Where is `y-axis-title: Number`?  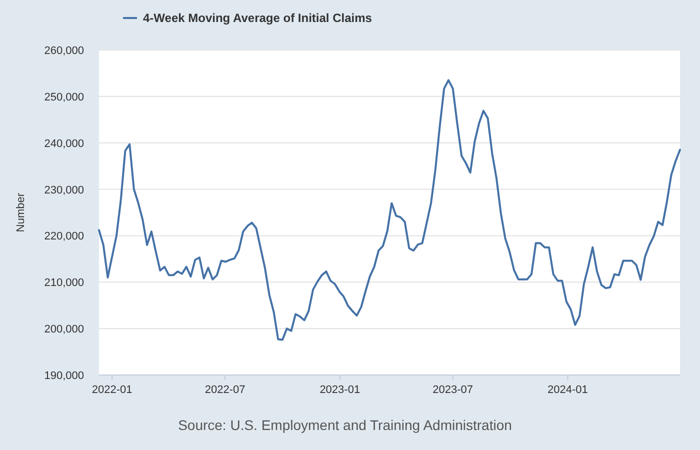
y-axis-title: Number is located at coordinates (21, 212).